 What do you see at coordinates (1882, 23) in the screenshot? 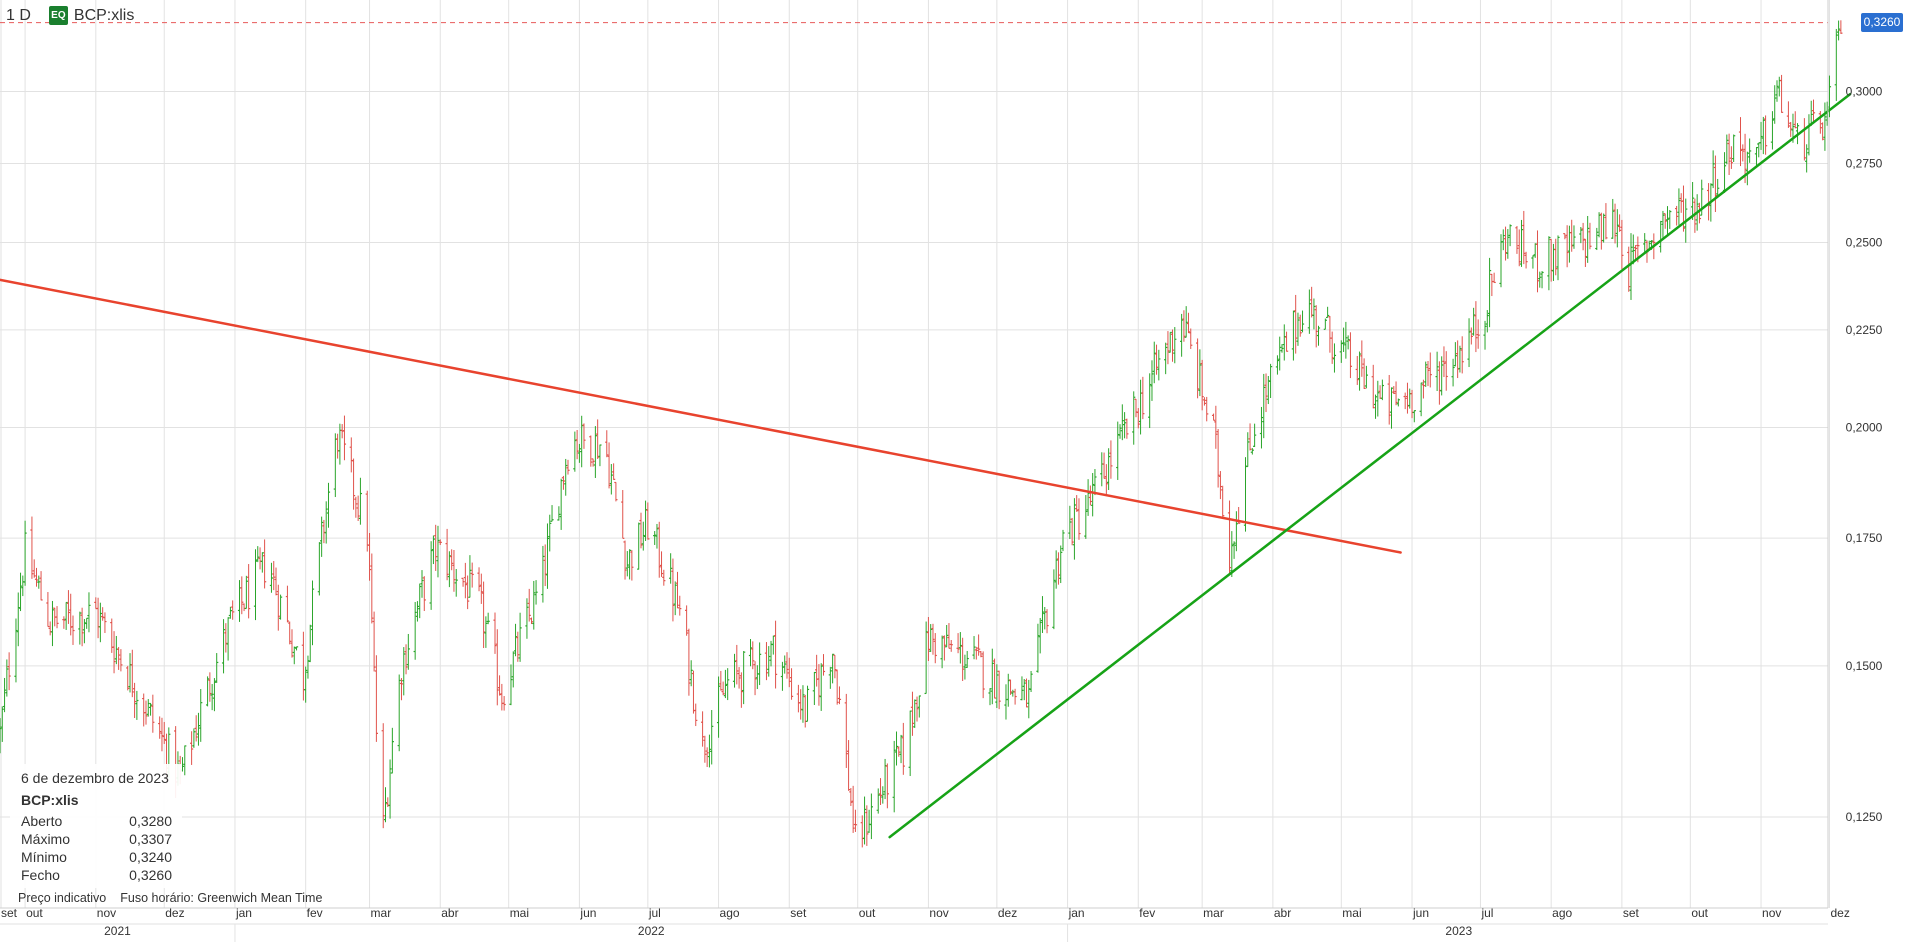
I see `last-price-label: 0,3260` at bounding box center [1882, 23].